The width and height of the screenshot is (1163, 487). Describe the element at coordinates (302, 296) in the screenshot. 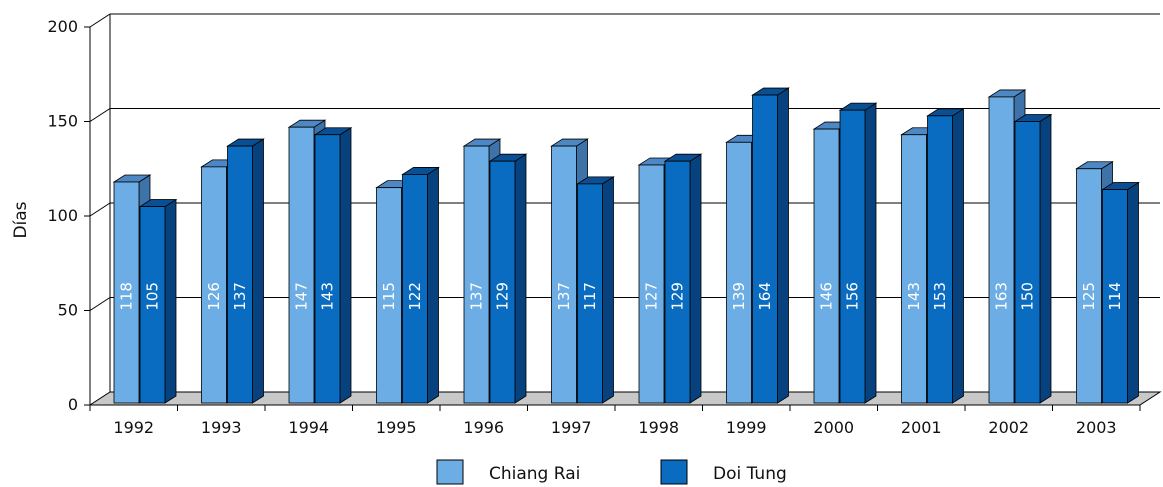

I see `data-label: 147` at that location.